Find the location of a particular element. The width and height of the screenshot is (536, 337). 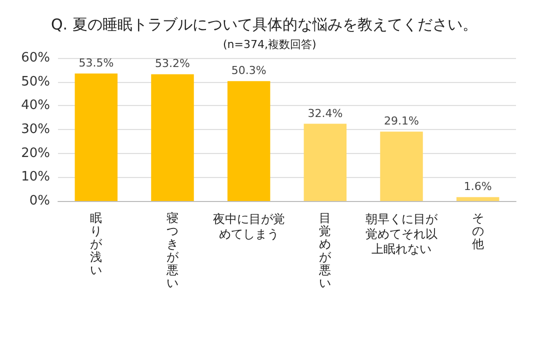

data-label: 1.6% is located at coordinates (478, 187).